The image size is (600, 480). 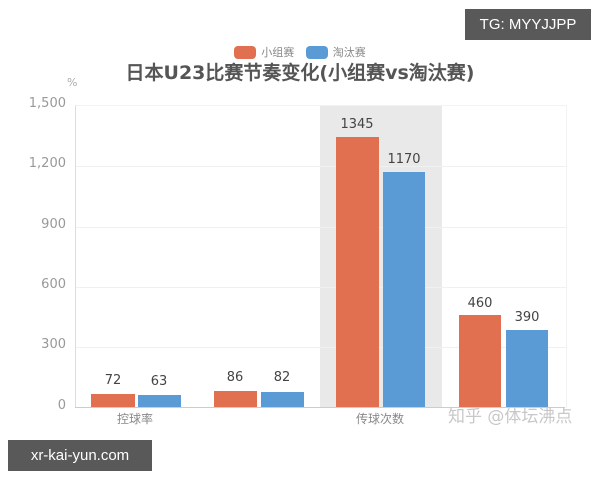 I want to click on y-tick-1200: 1,200, so click(x=47, y=163).